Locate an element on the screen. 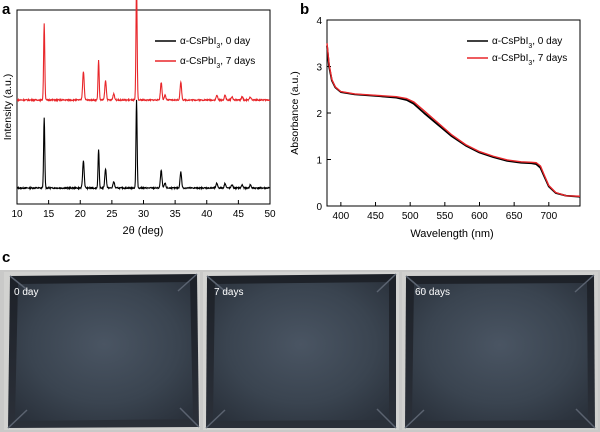 Image resolution: width=600 pixels, height=432 pixels. x-tick-label: 25 is located at coordinates (112, 214).